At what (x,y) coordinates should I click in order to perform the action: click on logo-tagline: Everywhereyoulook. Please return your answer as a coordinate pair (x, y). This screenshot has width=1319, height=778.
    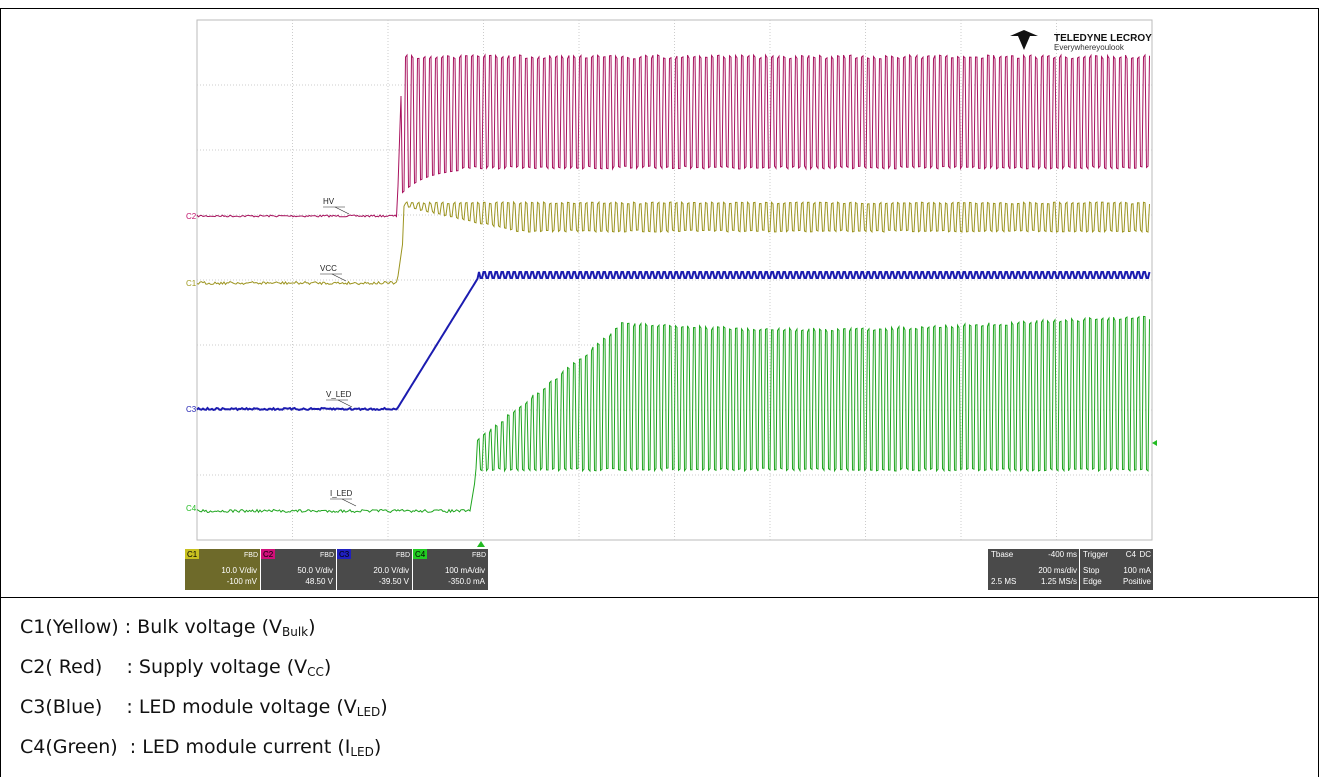
    Looking at the image, I should click on (1089, 47).